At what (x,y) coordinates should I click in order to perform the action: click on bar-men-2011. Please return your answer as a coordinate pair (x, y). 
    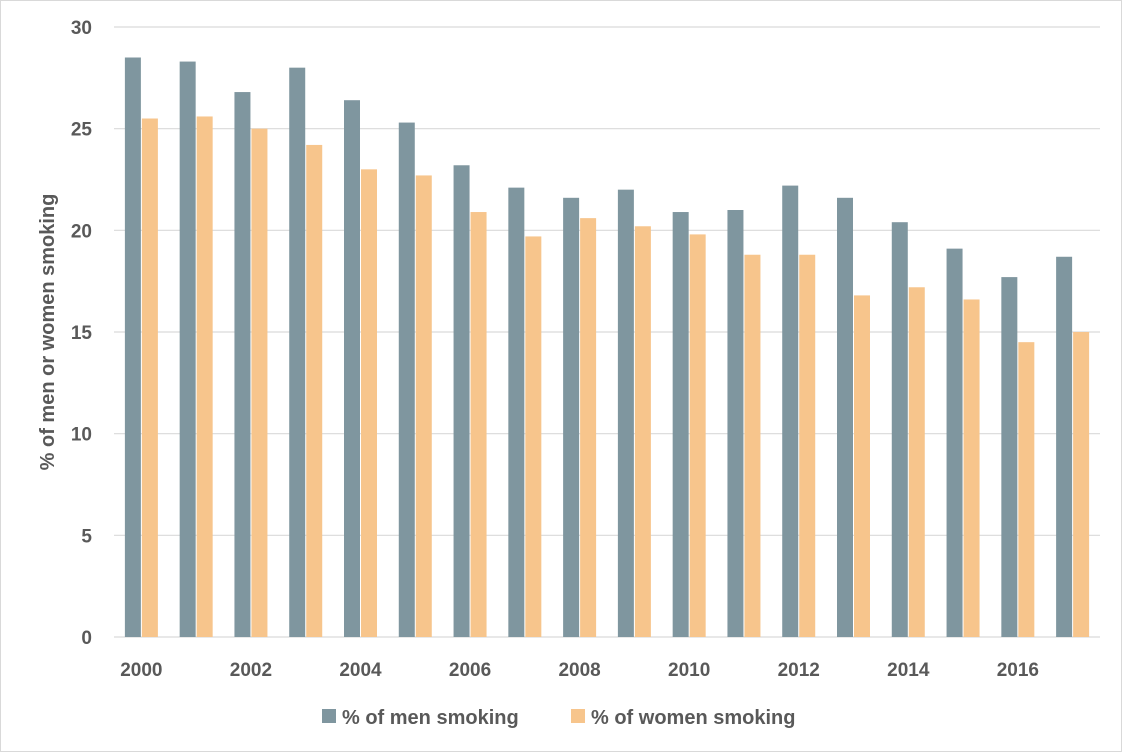
    Looking at the image, I should click on (735, 423).